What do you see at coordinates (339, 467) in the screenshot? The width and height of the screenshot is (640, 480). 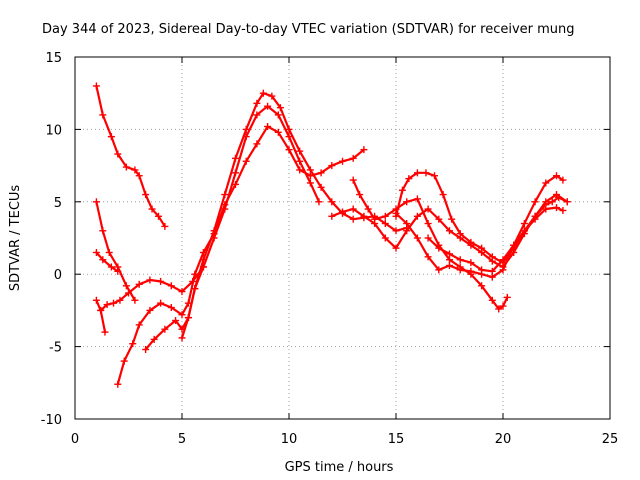 I see `x-axis-label: GPS time / hours` at bounding box center [339, 467].